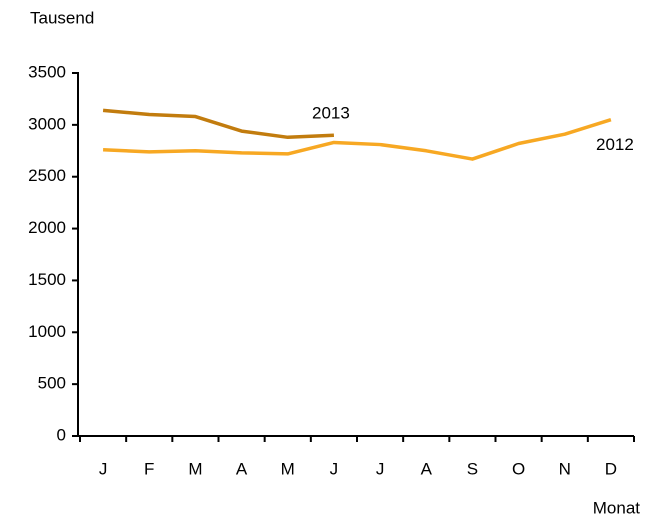  What do you see at coordinates (565, 468) in the screenshot?
I see `x-tick-label: N` at bounding box center [565, 468].